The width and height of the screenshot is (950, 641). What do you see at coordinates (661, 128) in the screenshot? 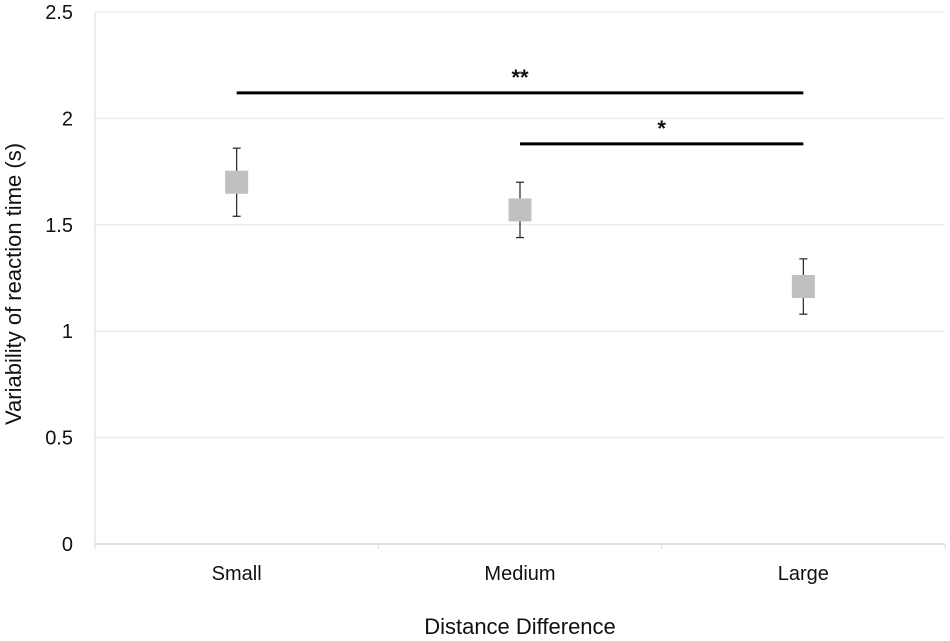
I see `significance-label: *` at bounding box center [661, 128].